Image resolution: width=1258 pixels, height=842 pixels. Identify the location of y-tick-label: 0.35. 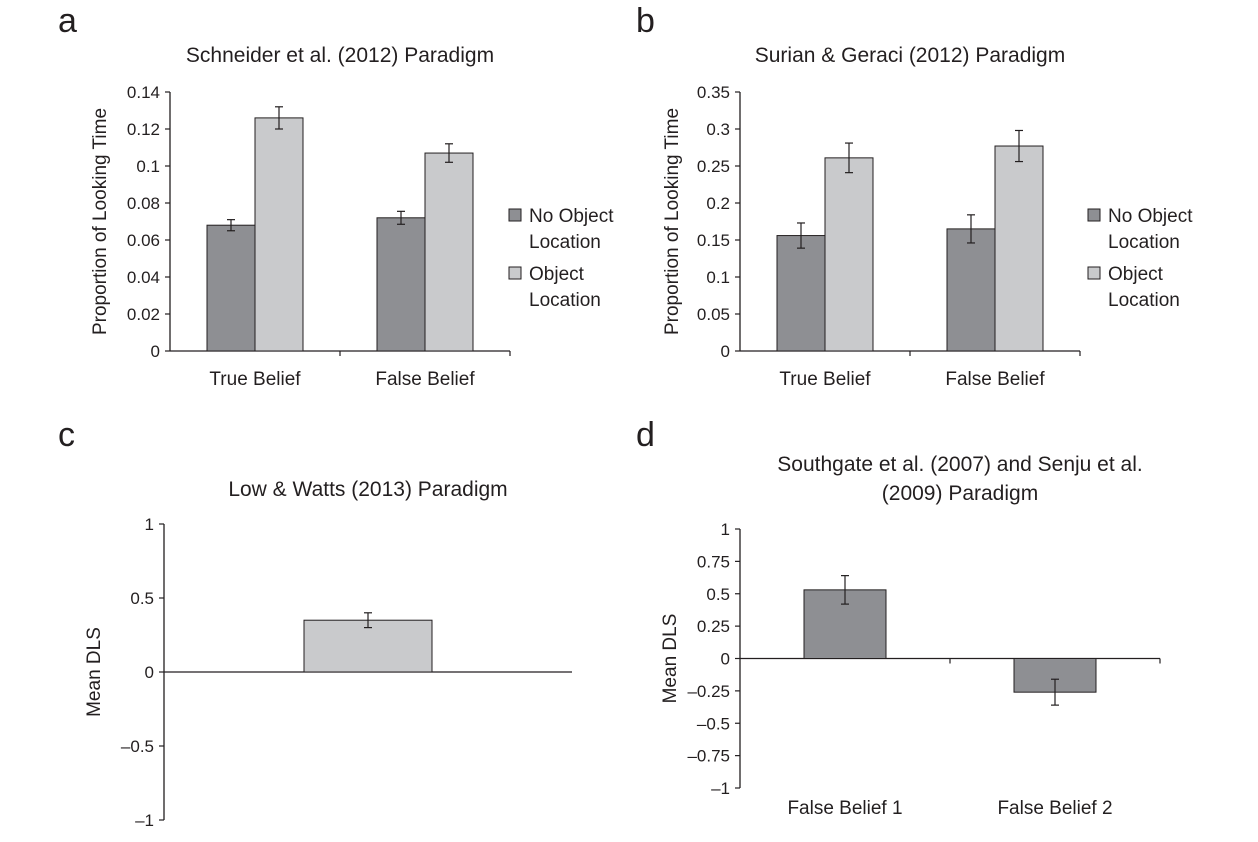
(713, 92).